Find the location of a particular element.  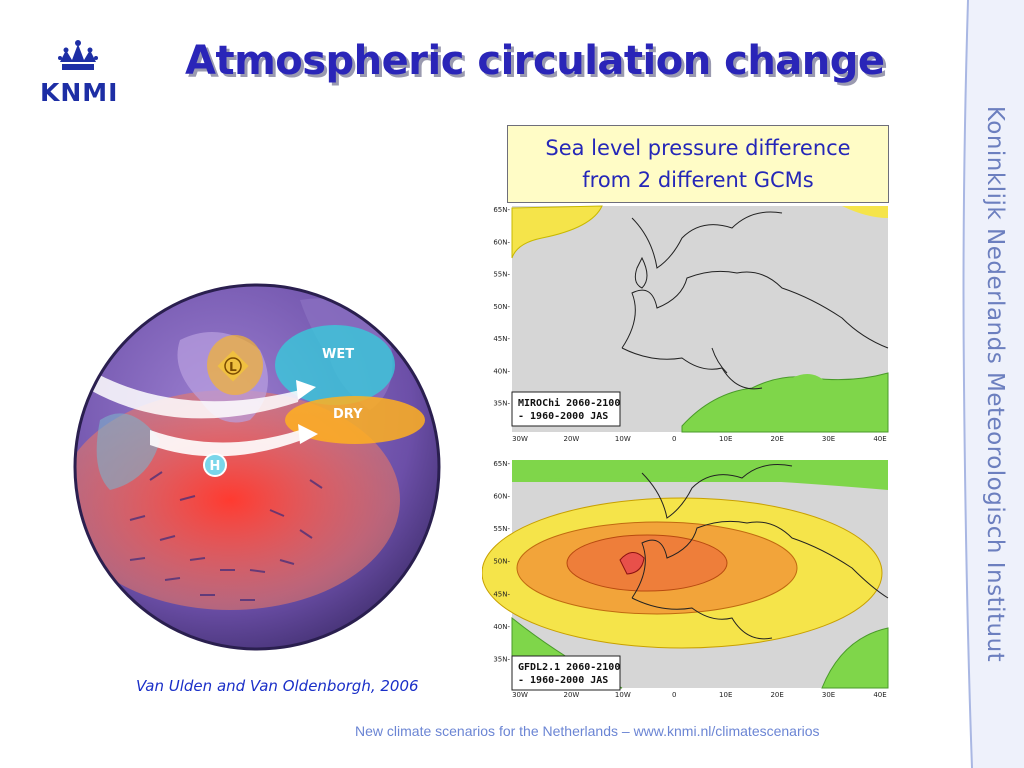

low-pressure-marker: L is located at coordinates (233, 366).